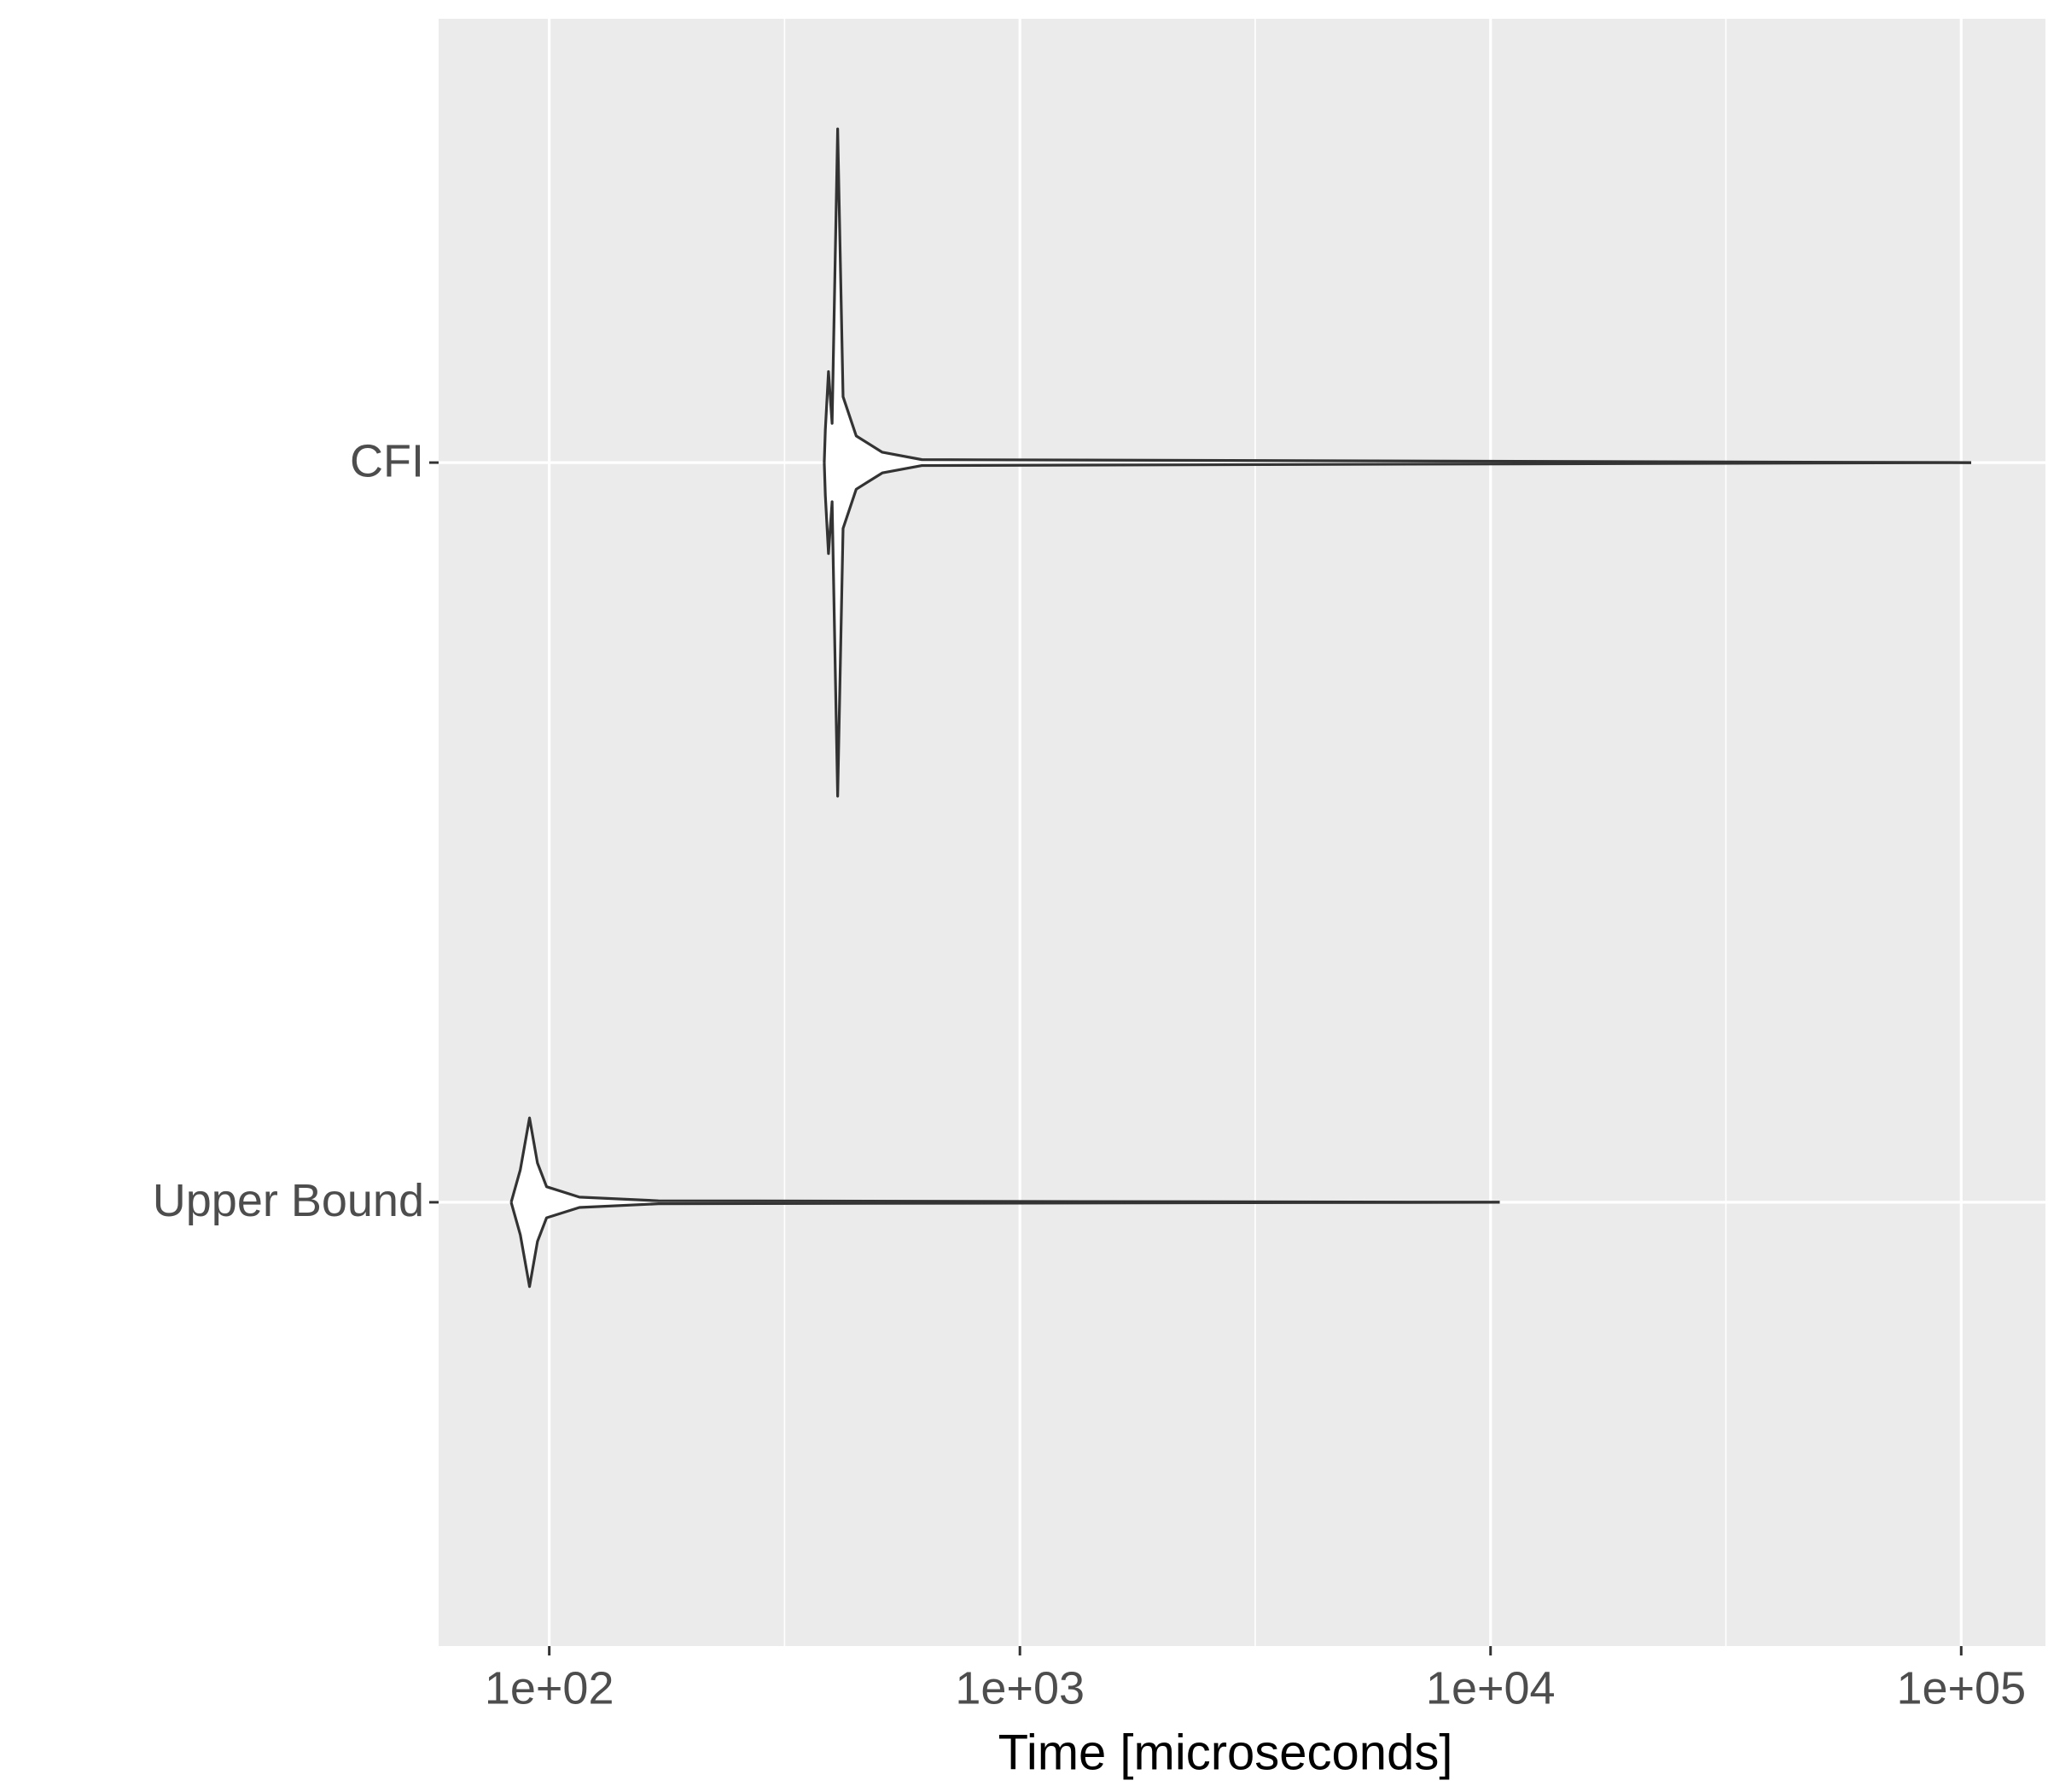 The image size is (2048, 1792). I want to click on x-tick-label: 1e+05, so click(1961, 1687).